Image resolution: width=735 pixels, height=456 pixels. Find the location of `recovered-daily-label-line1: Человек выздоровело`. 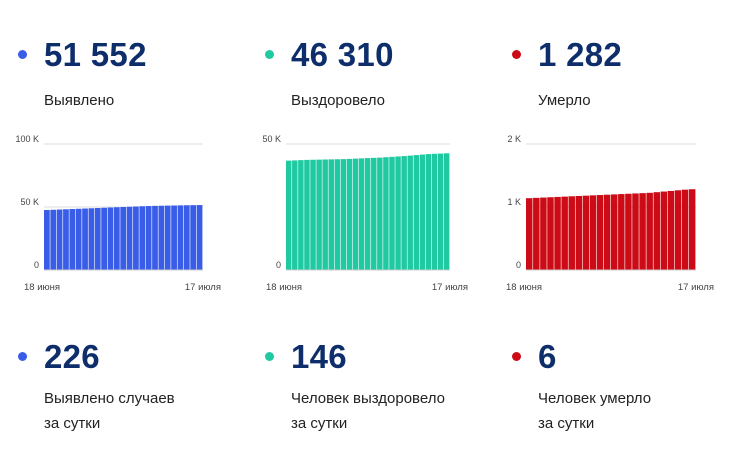

recovered-daily-label-line1: Человек выздоровело is located at coordinates (368, 398).